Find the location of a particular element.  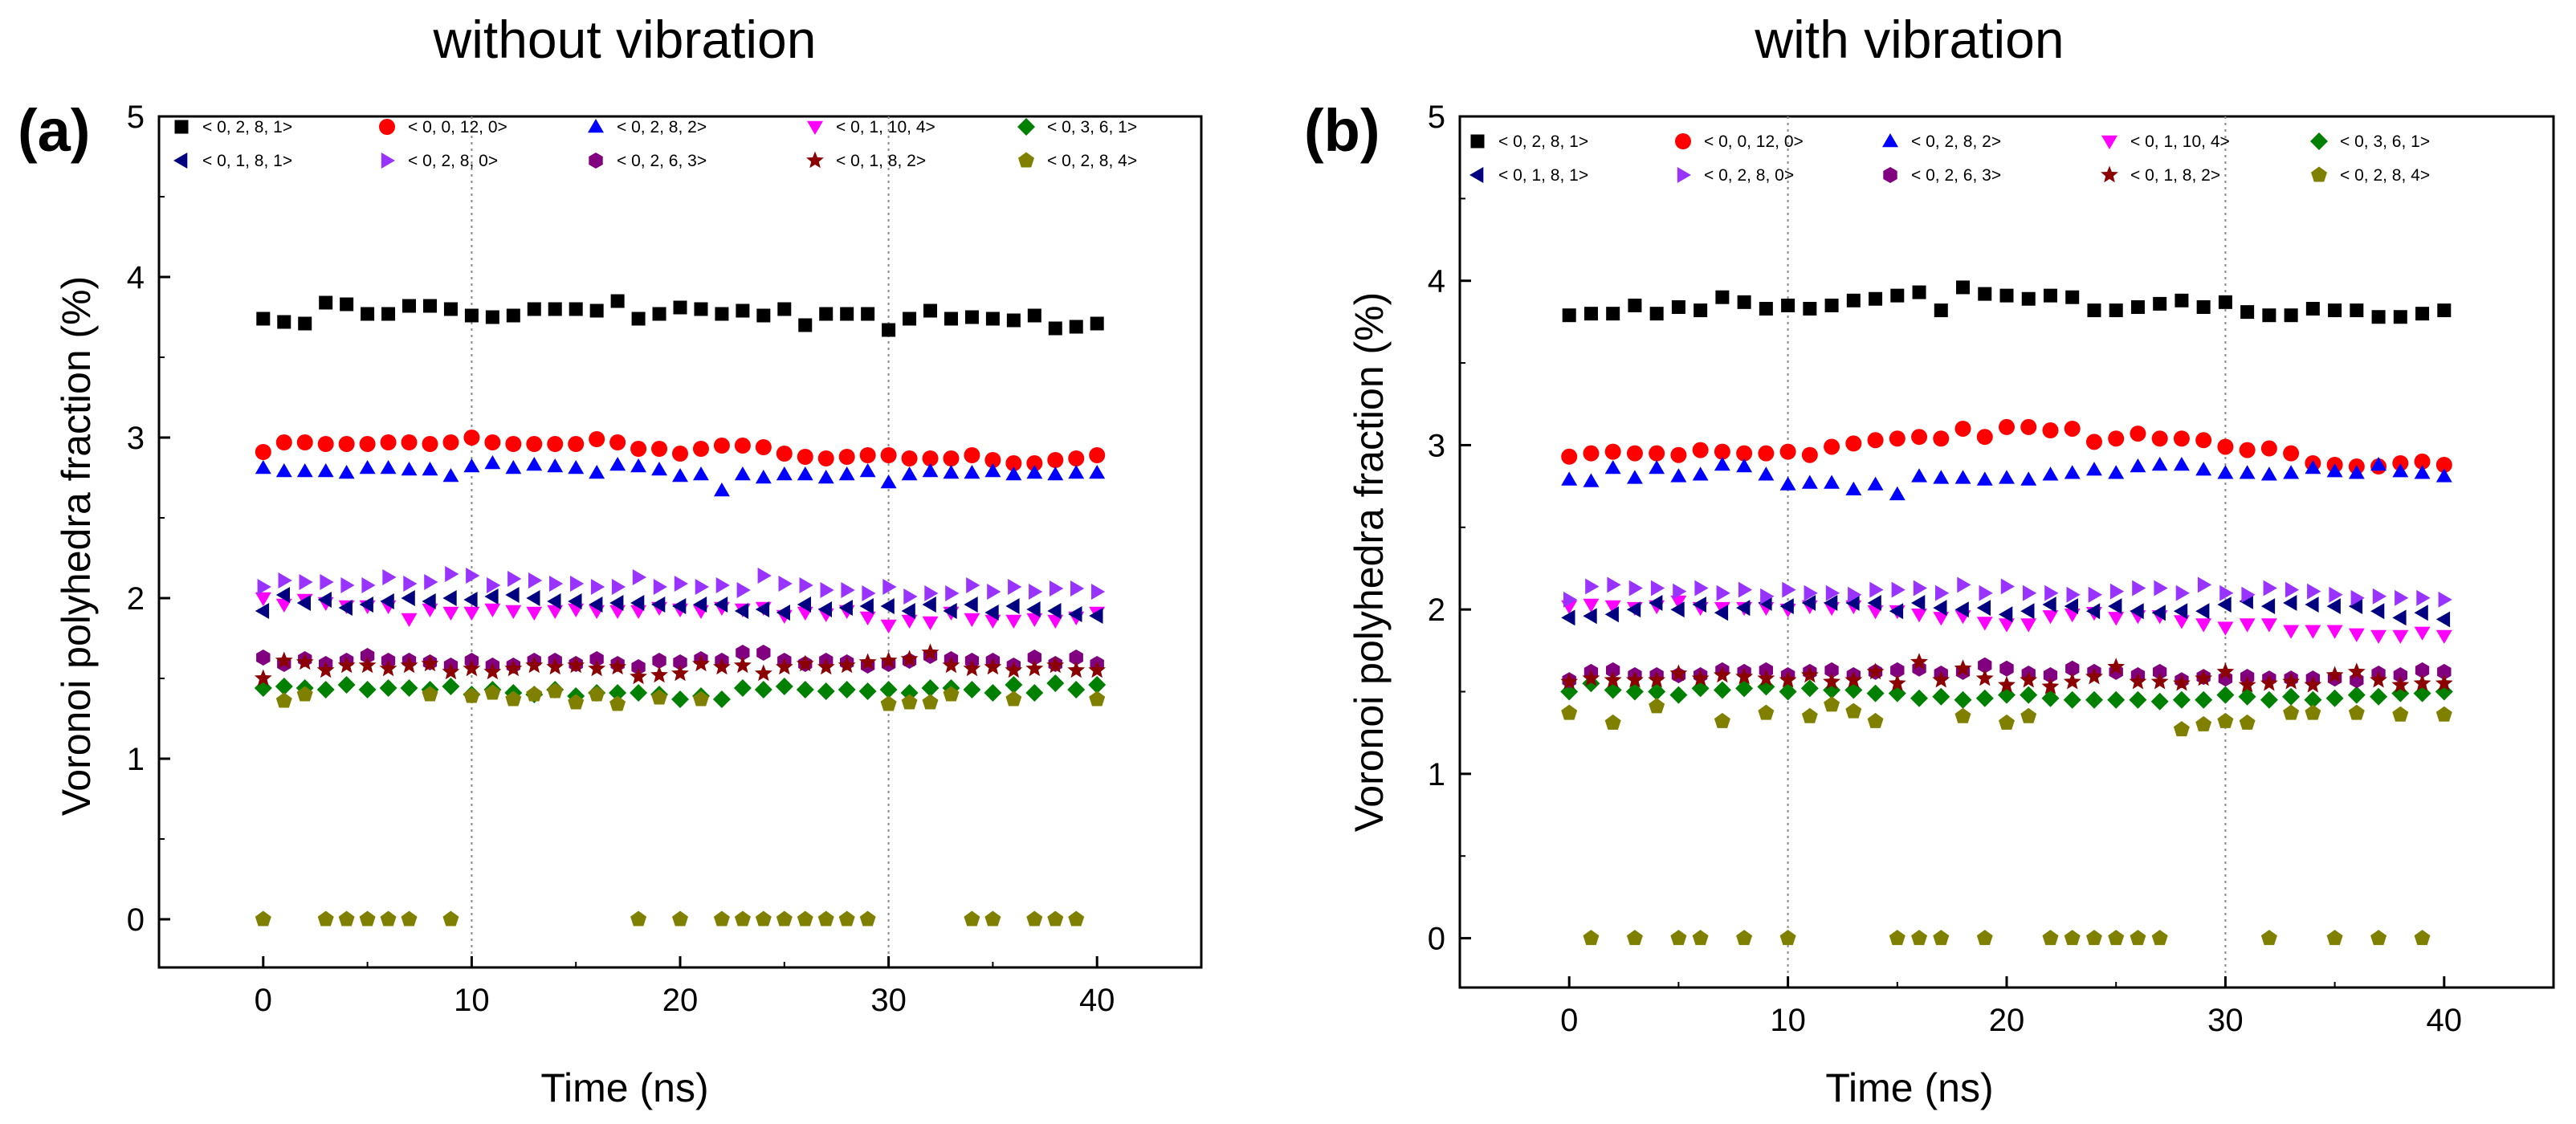

panel-b-legend-label-0-0-12-0: < 0, 0, 12, 0> is located at coordinates (1754, 141).